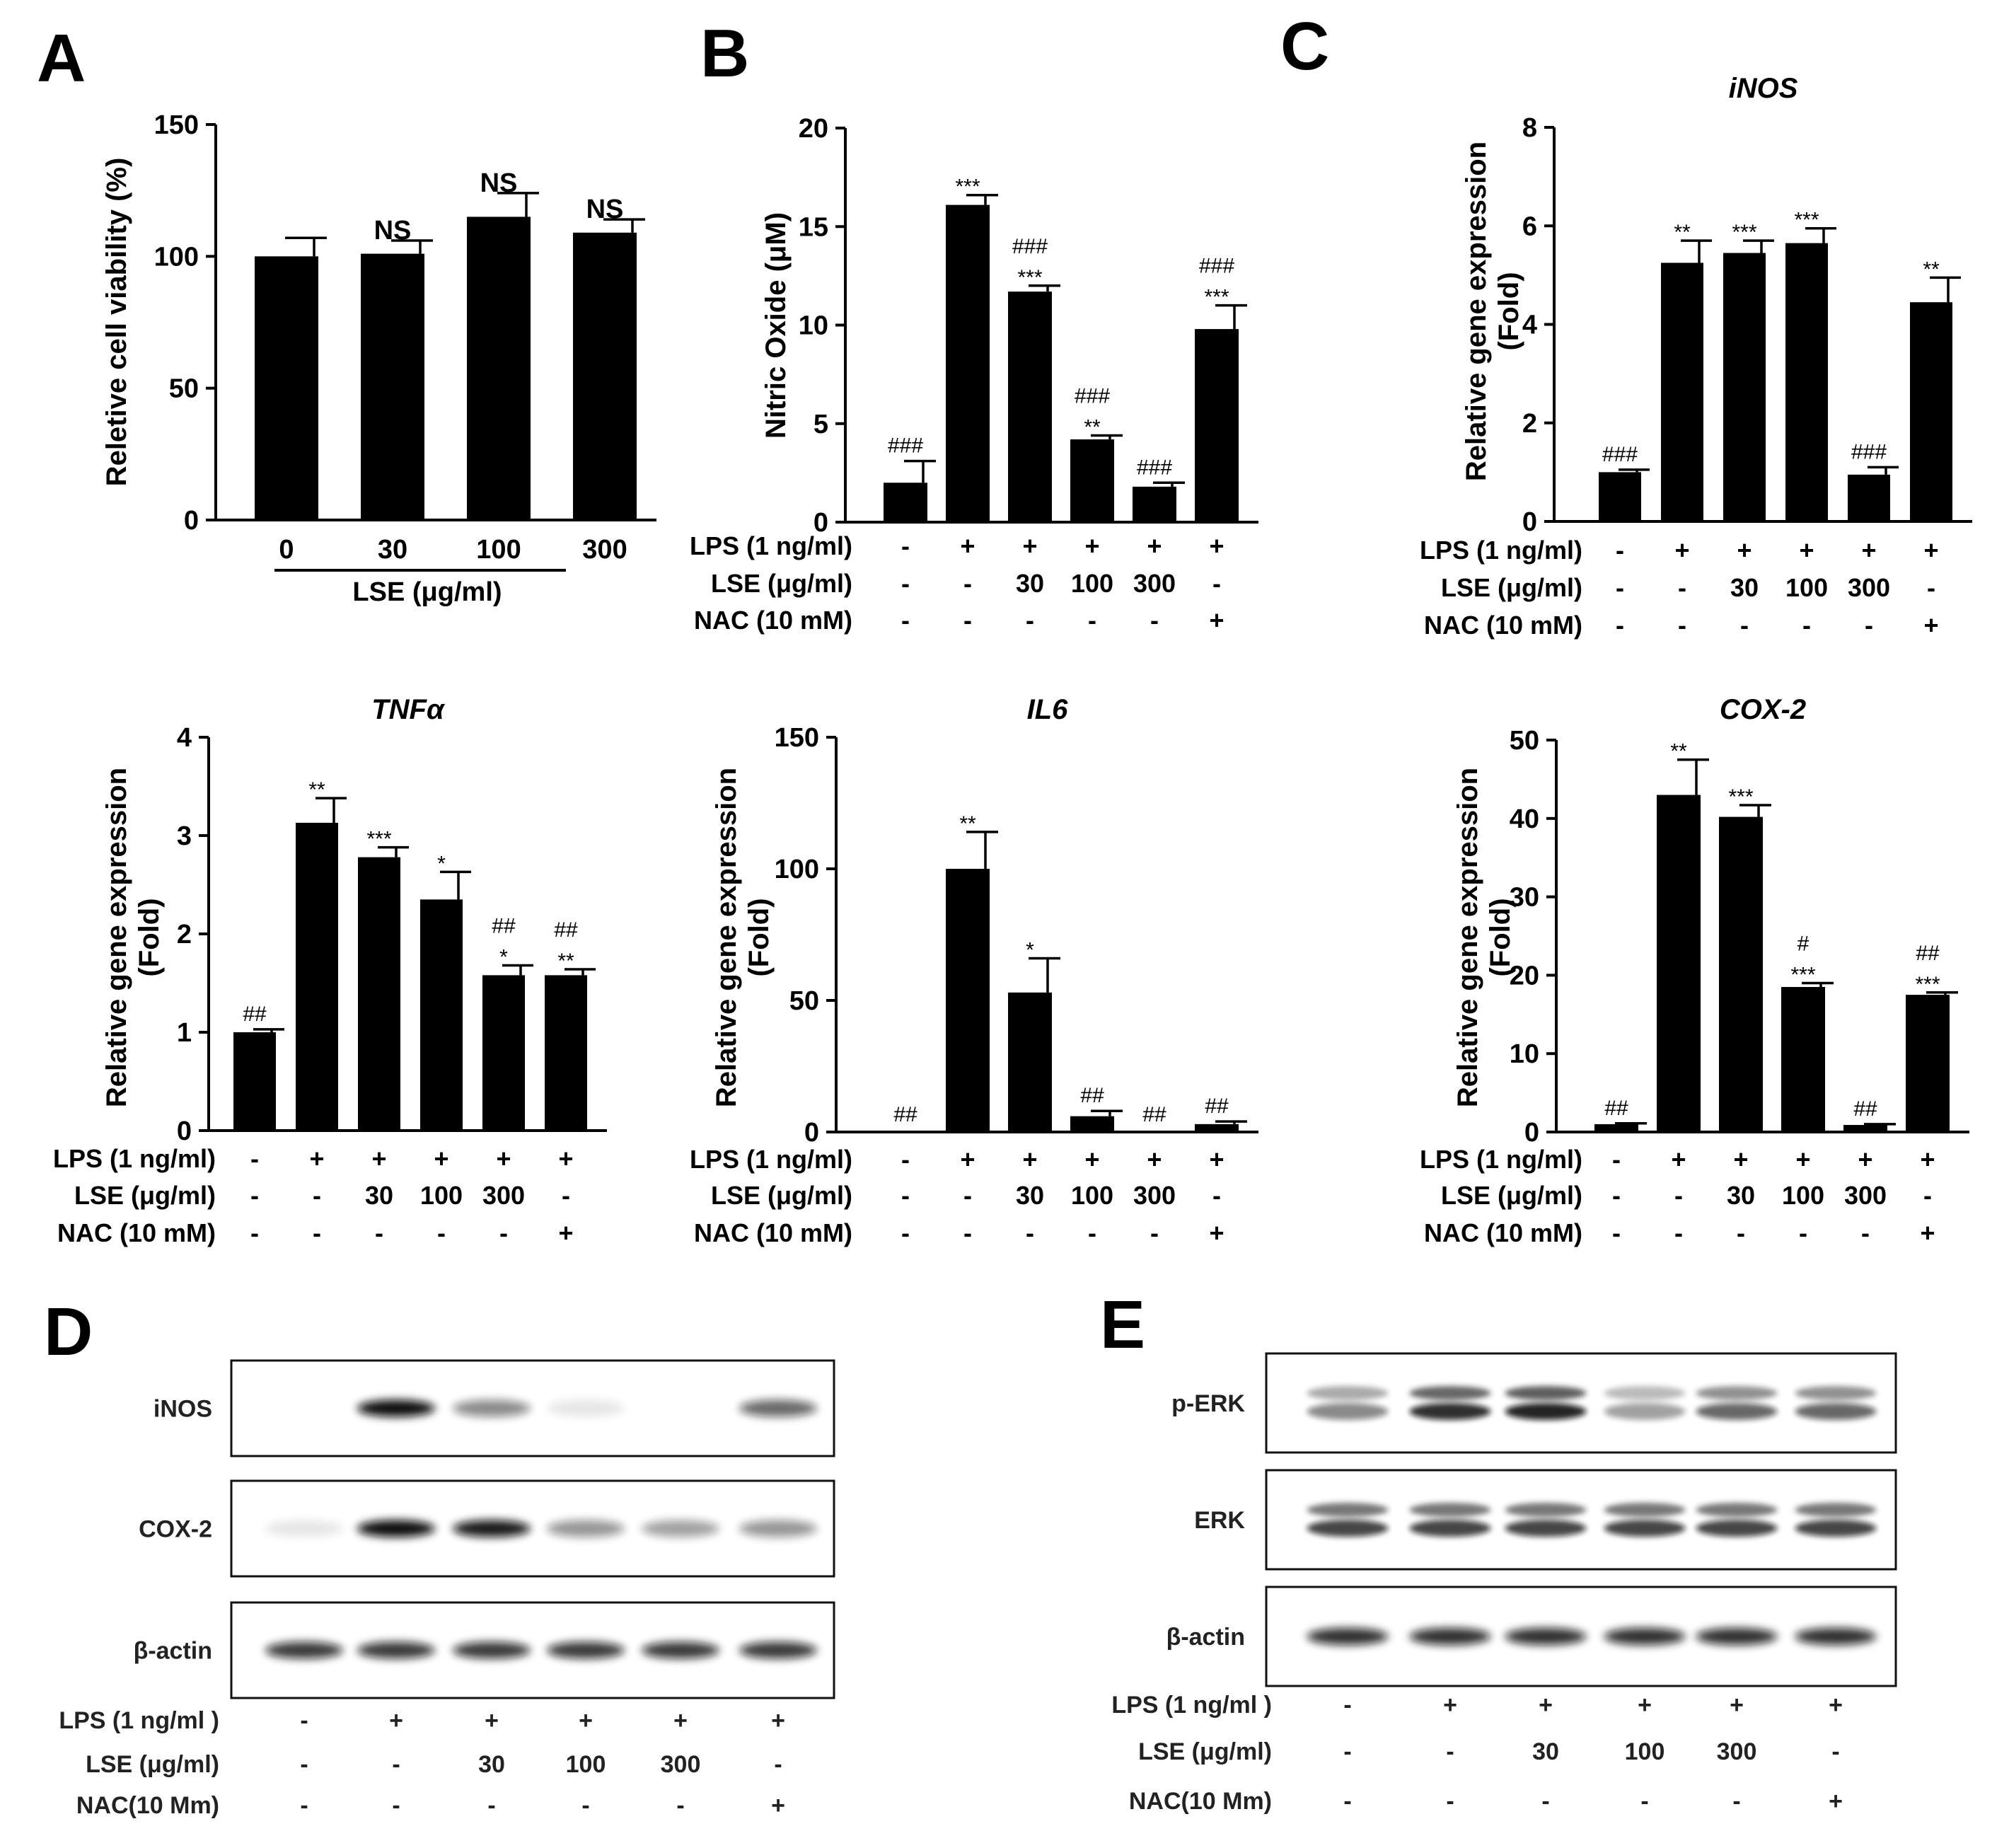 Image resolution: width=2009 pixels, height=1848 pixels. What do you see at coordinates (185, 738) in the screenshot?
I see `y-tick-label: 4` at bounding box center [185, 738].